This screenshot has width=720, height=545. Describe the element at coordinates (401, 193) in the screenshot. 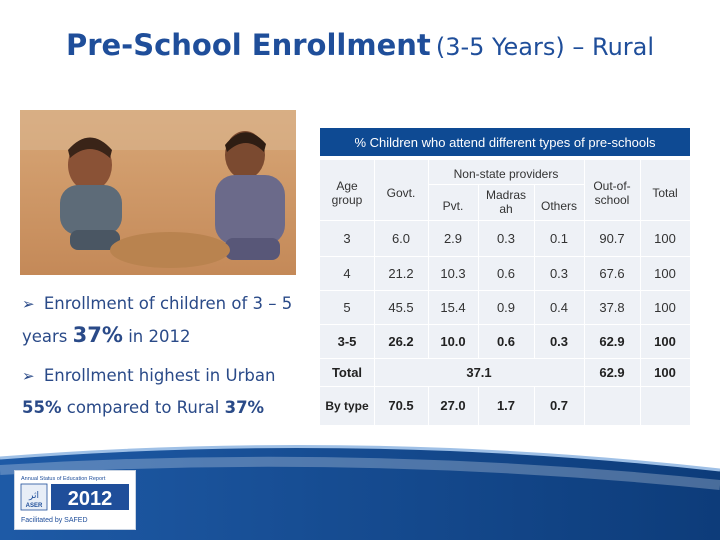

I see `header-govt: Govt.` at that location.